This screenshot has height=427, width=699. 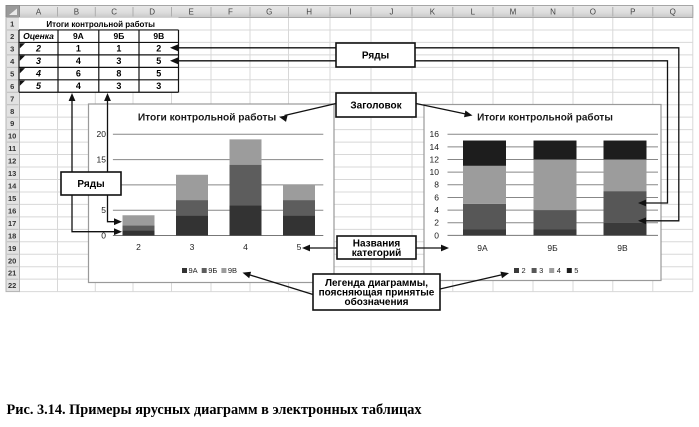 I want to click on svg-text: Заголовок, so click(x=376, y=106).